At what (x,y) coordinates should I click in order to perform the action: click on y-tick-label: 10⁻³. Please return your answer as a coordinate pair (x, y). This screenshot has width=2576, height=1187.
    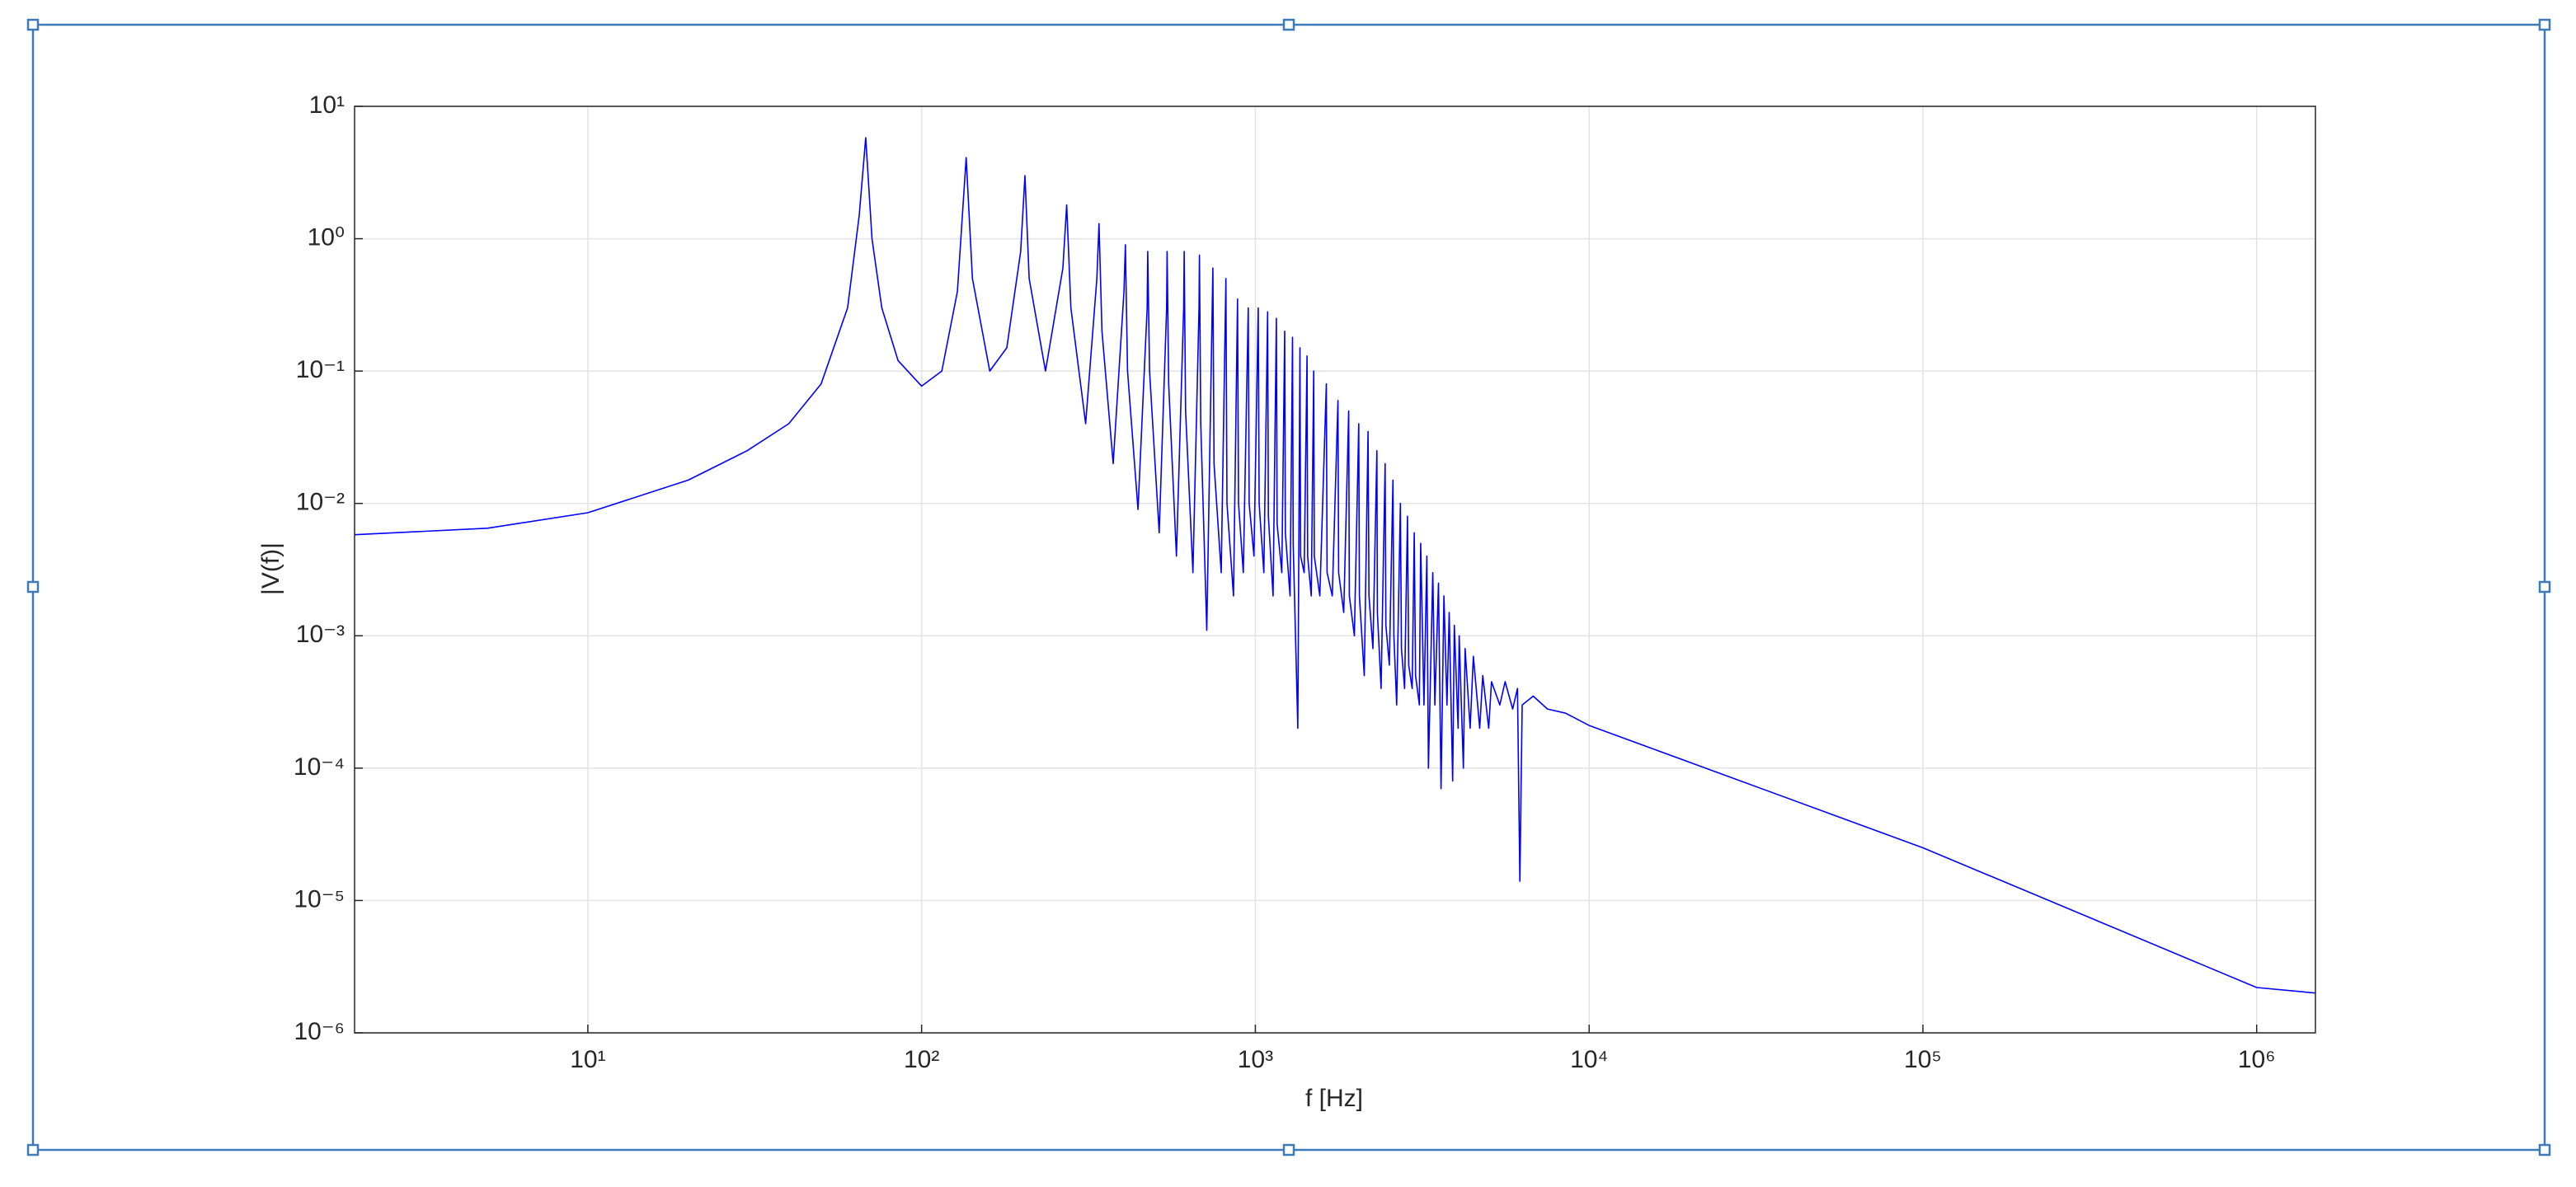
    Looking at the image, I should click on (320, 634).